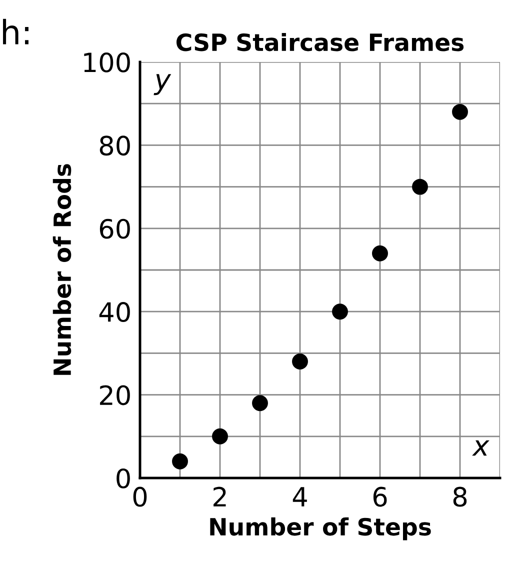 The width and height of the screenshot is (523, 574). I want to click on x-tick-label: 2, so click(220, 496).